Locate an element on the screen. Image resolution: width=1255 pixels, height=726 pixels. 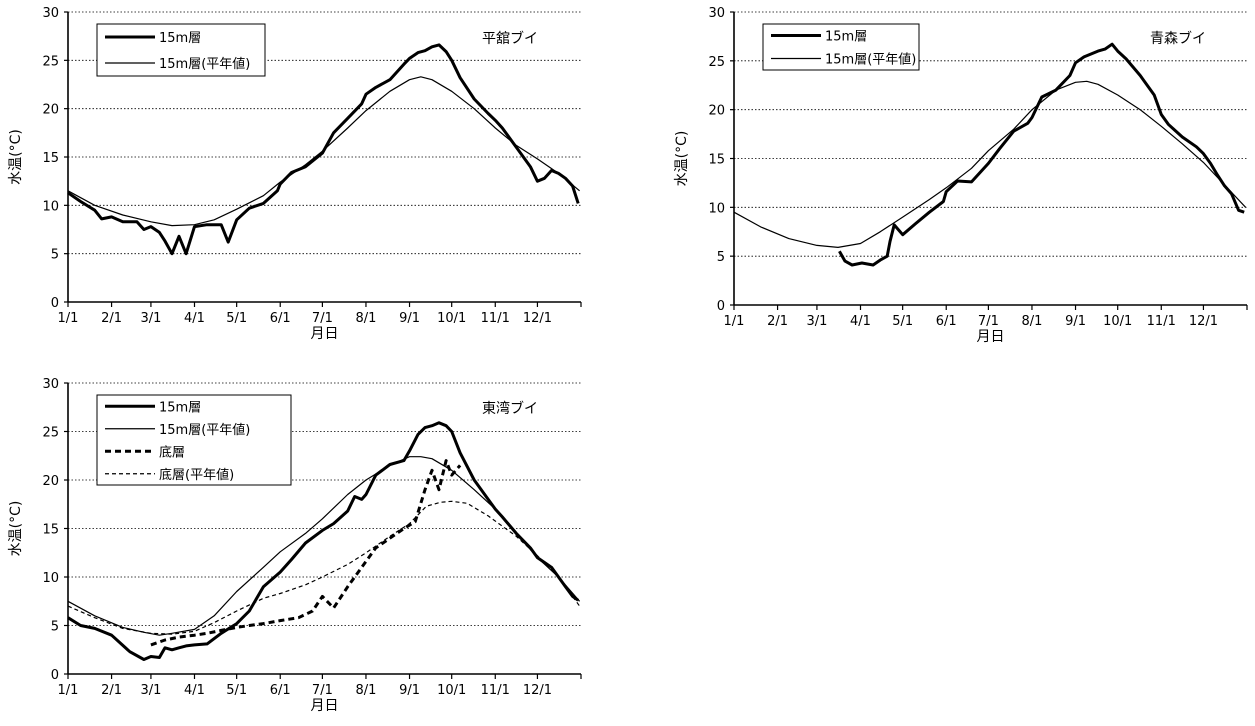
legend-label: 底層 is located at coordinates (172, 452).